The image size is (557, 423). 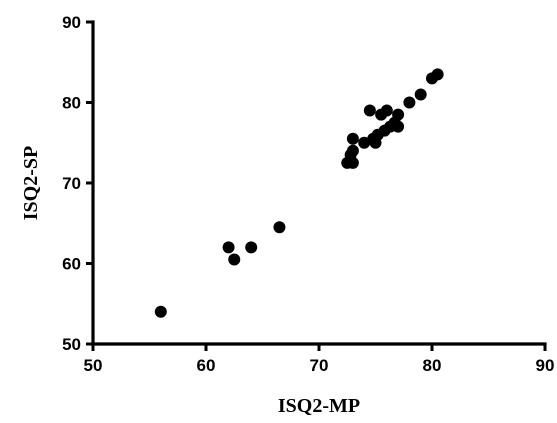 What do you see at coordinates (31, 183) in the screenshot?
I see `y-axis-title: ISQ2-SP` at bounding box center [31, 183].